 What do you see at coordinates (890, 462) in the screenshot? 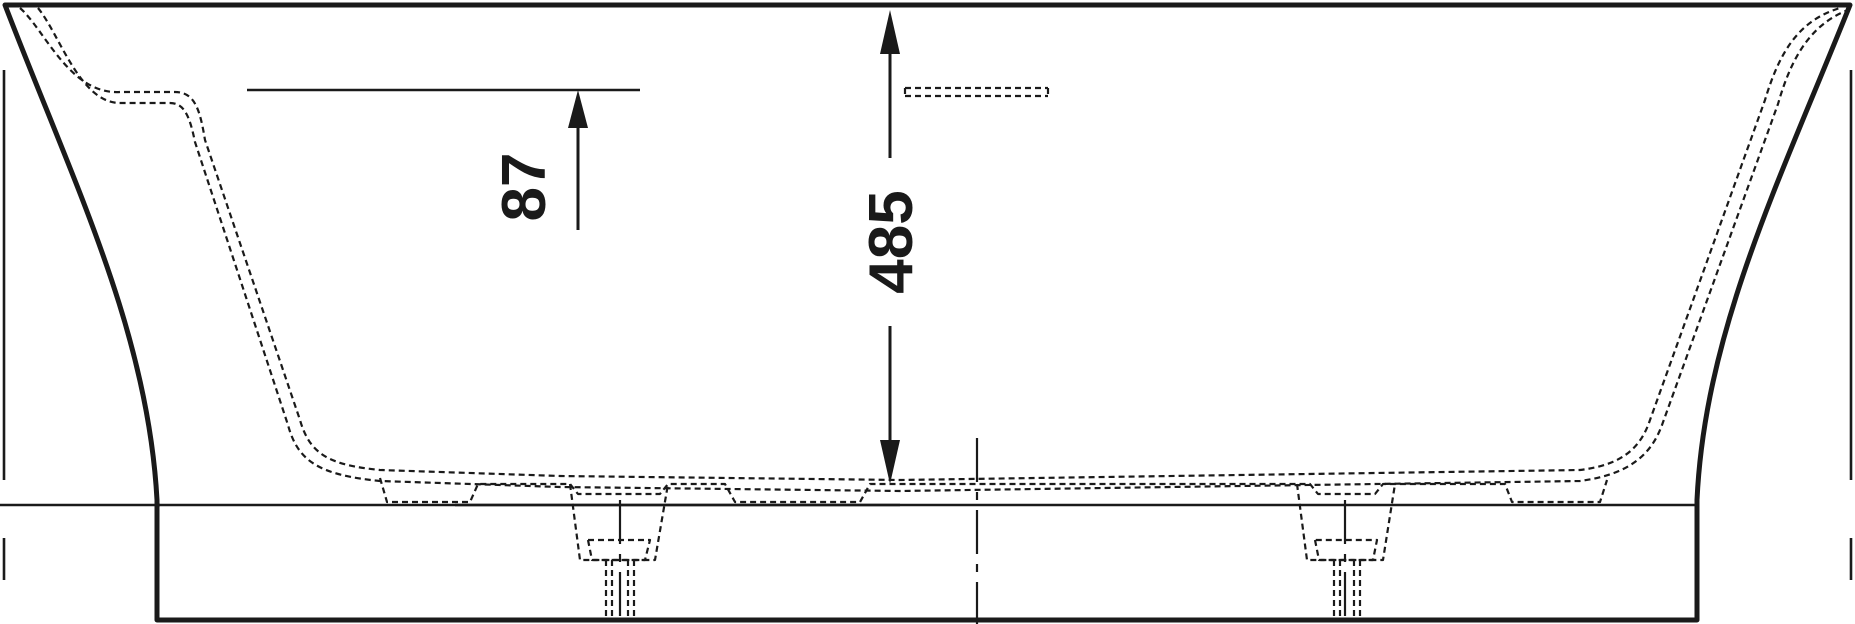
I see `depth-dimension-arrow-bottom` at bounding box center [890, 462].